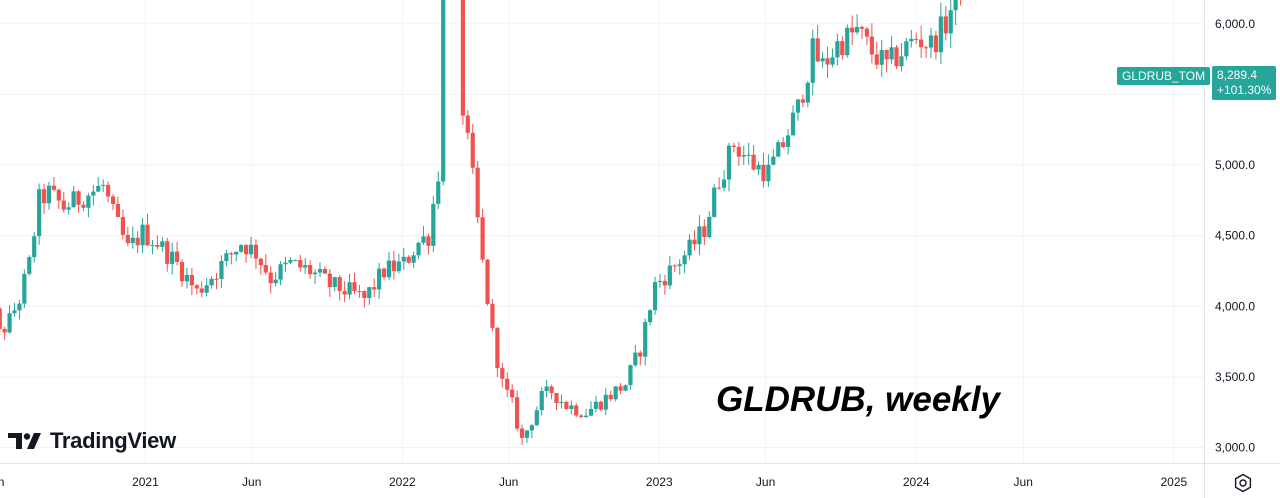 The height and width of the screenshot is (498, 1280). I want to click on tradingview-wordmark: TradingView, so click(113, 440).